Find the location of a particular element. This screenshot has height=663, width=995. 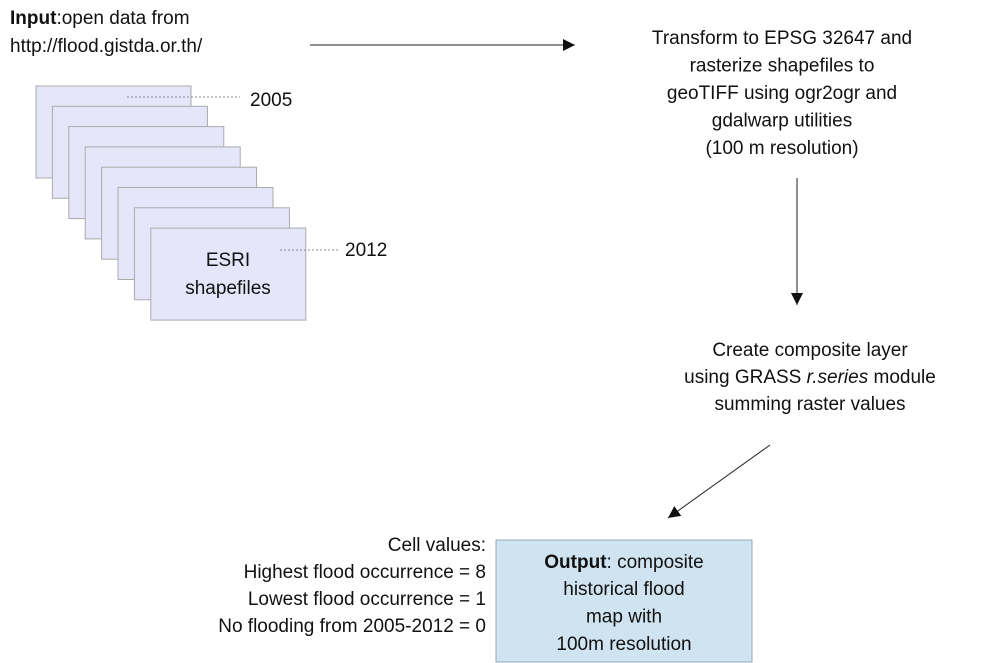

step-1-line: rasterize shapefiles to is located at coordinates (782, 66).